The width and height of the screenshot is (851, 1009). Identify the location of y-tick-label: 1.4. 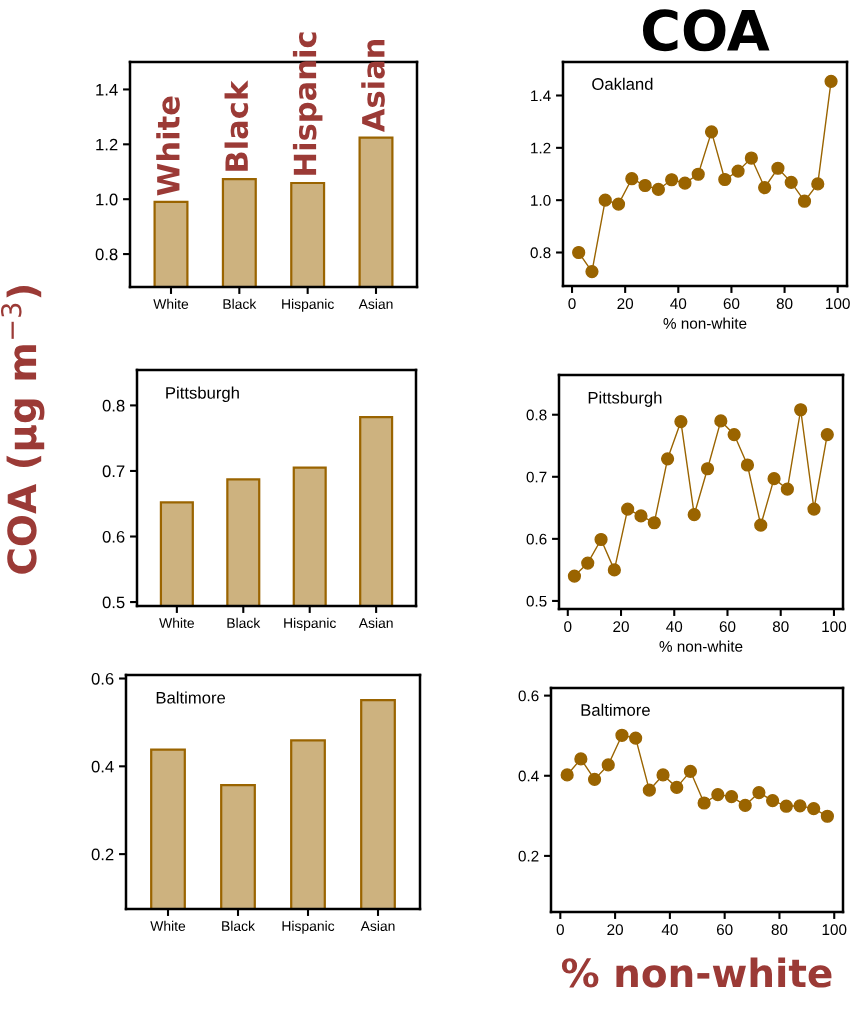
(541, 96).